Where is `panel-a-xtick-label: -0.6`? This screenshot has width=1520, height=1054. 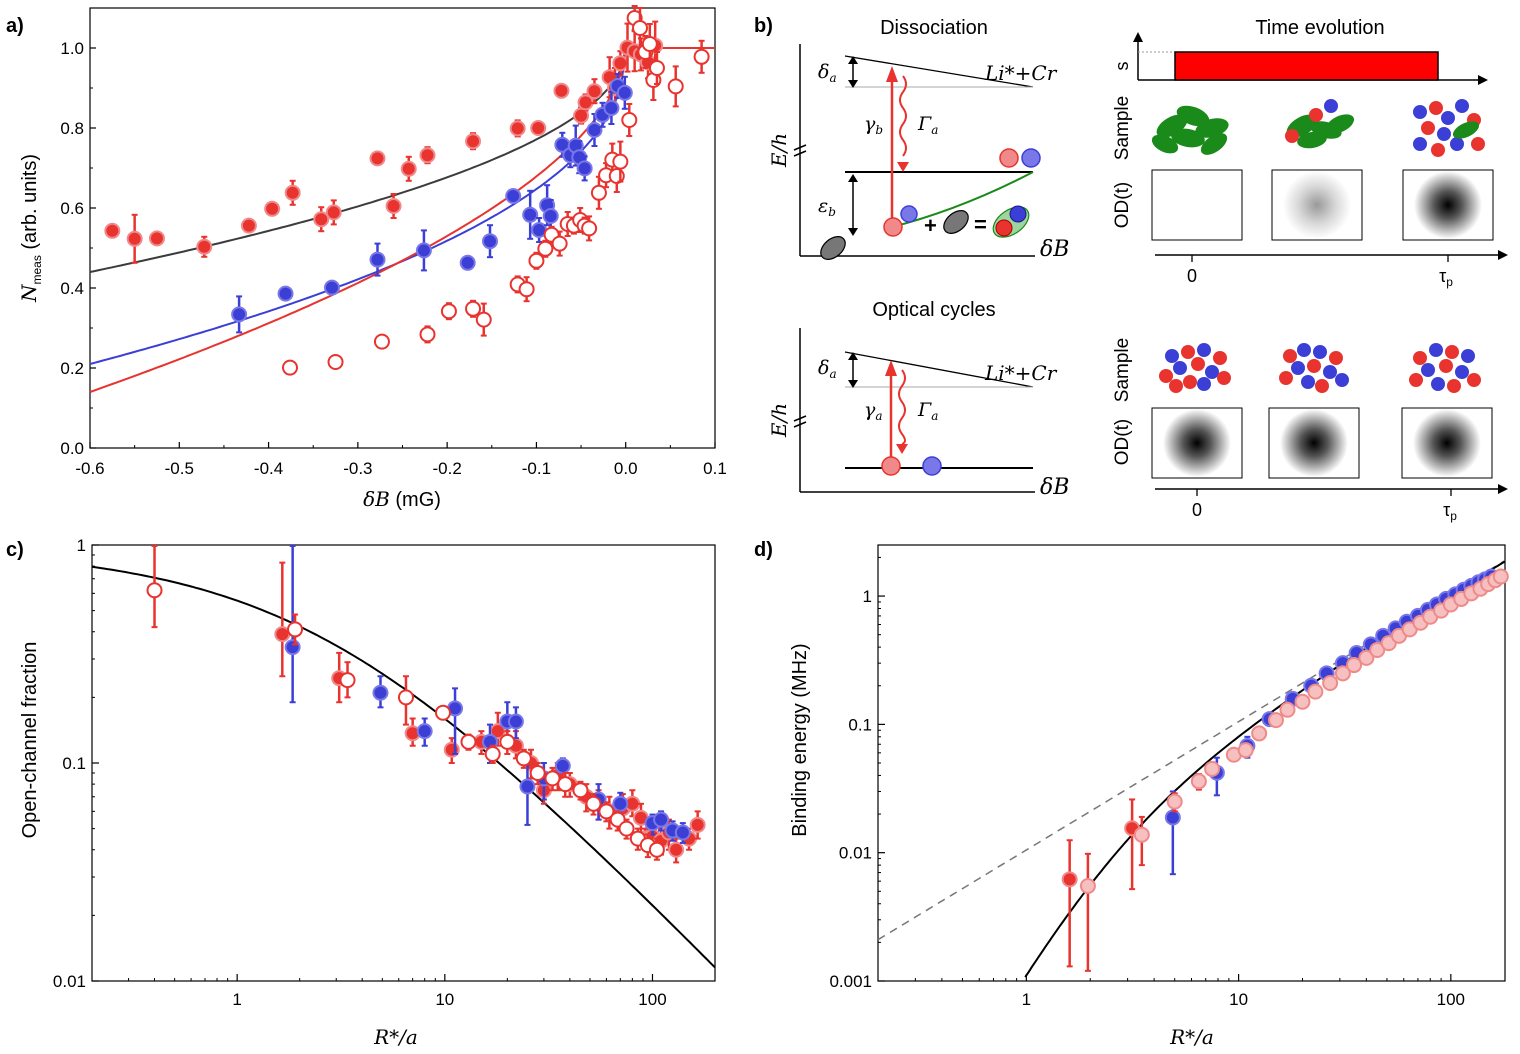 panel-a-xtick-label: -0.6 is located at coordinates (89, 468).